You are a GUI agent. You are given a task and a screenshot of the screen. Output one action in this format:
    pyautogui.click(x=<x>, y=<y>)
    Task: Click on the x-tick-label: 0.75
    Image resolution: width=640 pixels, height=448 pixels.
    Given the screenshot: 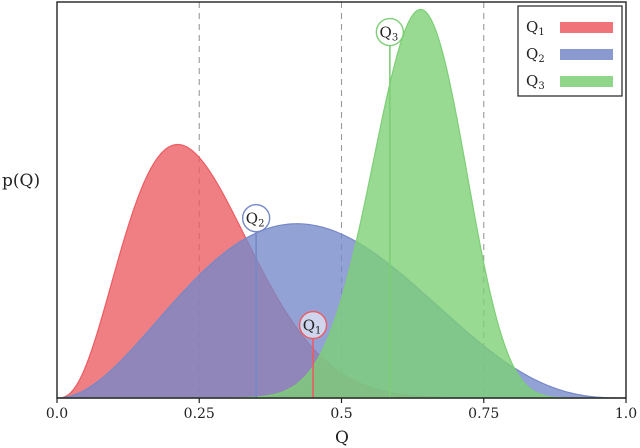 What is the action you would take?
    pyautogui.click(x=483, y=414)
    